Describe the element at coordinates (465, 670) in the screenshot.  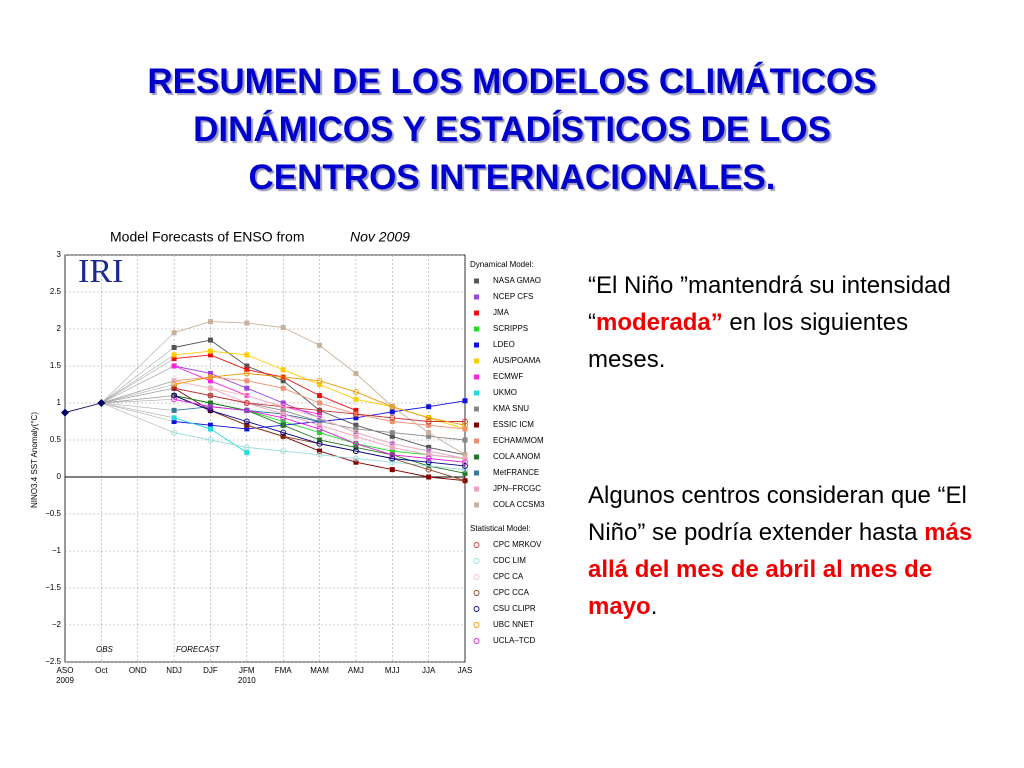
I see `x-tick-label: JAS` at that location.